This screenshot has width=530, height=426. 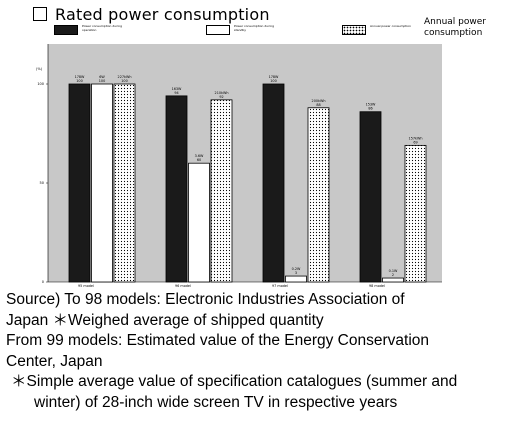 I want to click on legend-label-annual: Annual power consumption, so click(x=455, y=27).